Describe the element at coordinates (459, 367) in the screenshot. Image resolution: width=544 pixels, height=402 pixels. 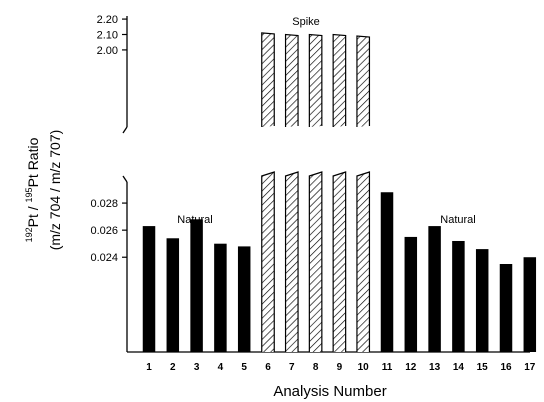
I see `x-tick-label-14: 14` at that location.